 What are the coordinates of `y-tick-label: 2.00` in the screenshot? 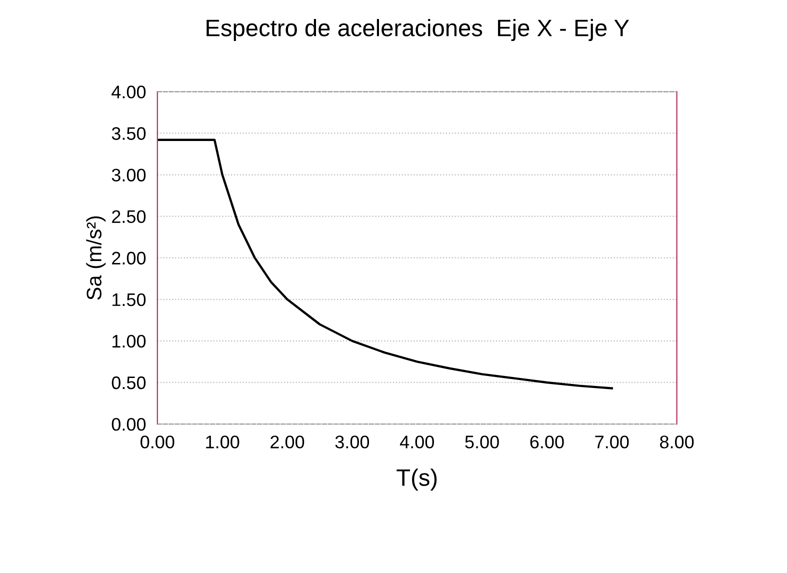 It's located at (129, 258).